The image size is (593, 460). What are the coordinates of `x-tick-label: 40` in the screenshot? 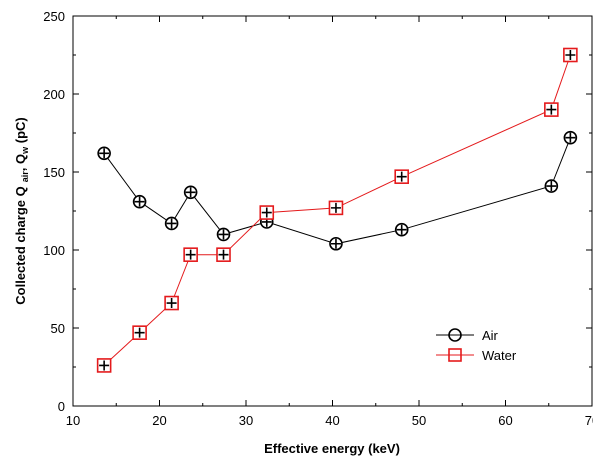 It's located at (332, 420).